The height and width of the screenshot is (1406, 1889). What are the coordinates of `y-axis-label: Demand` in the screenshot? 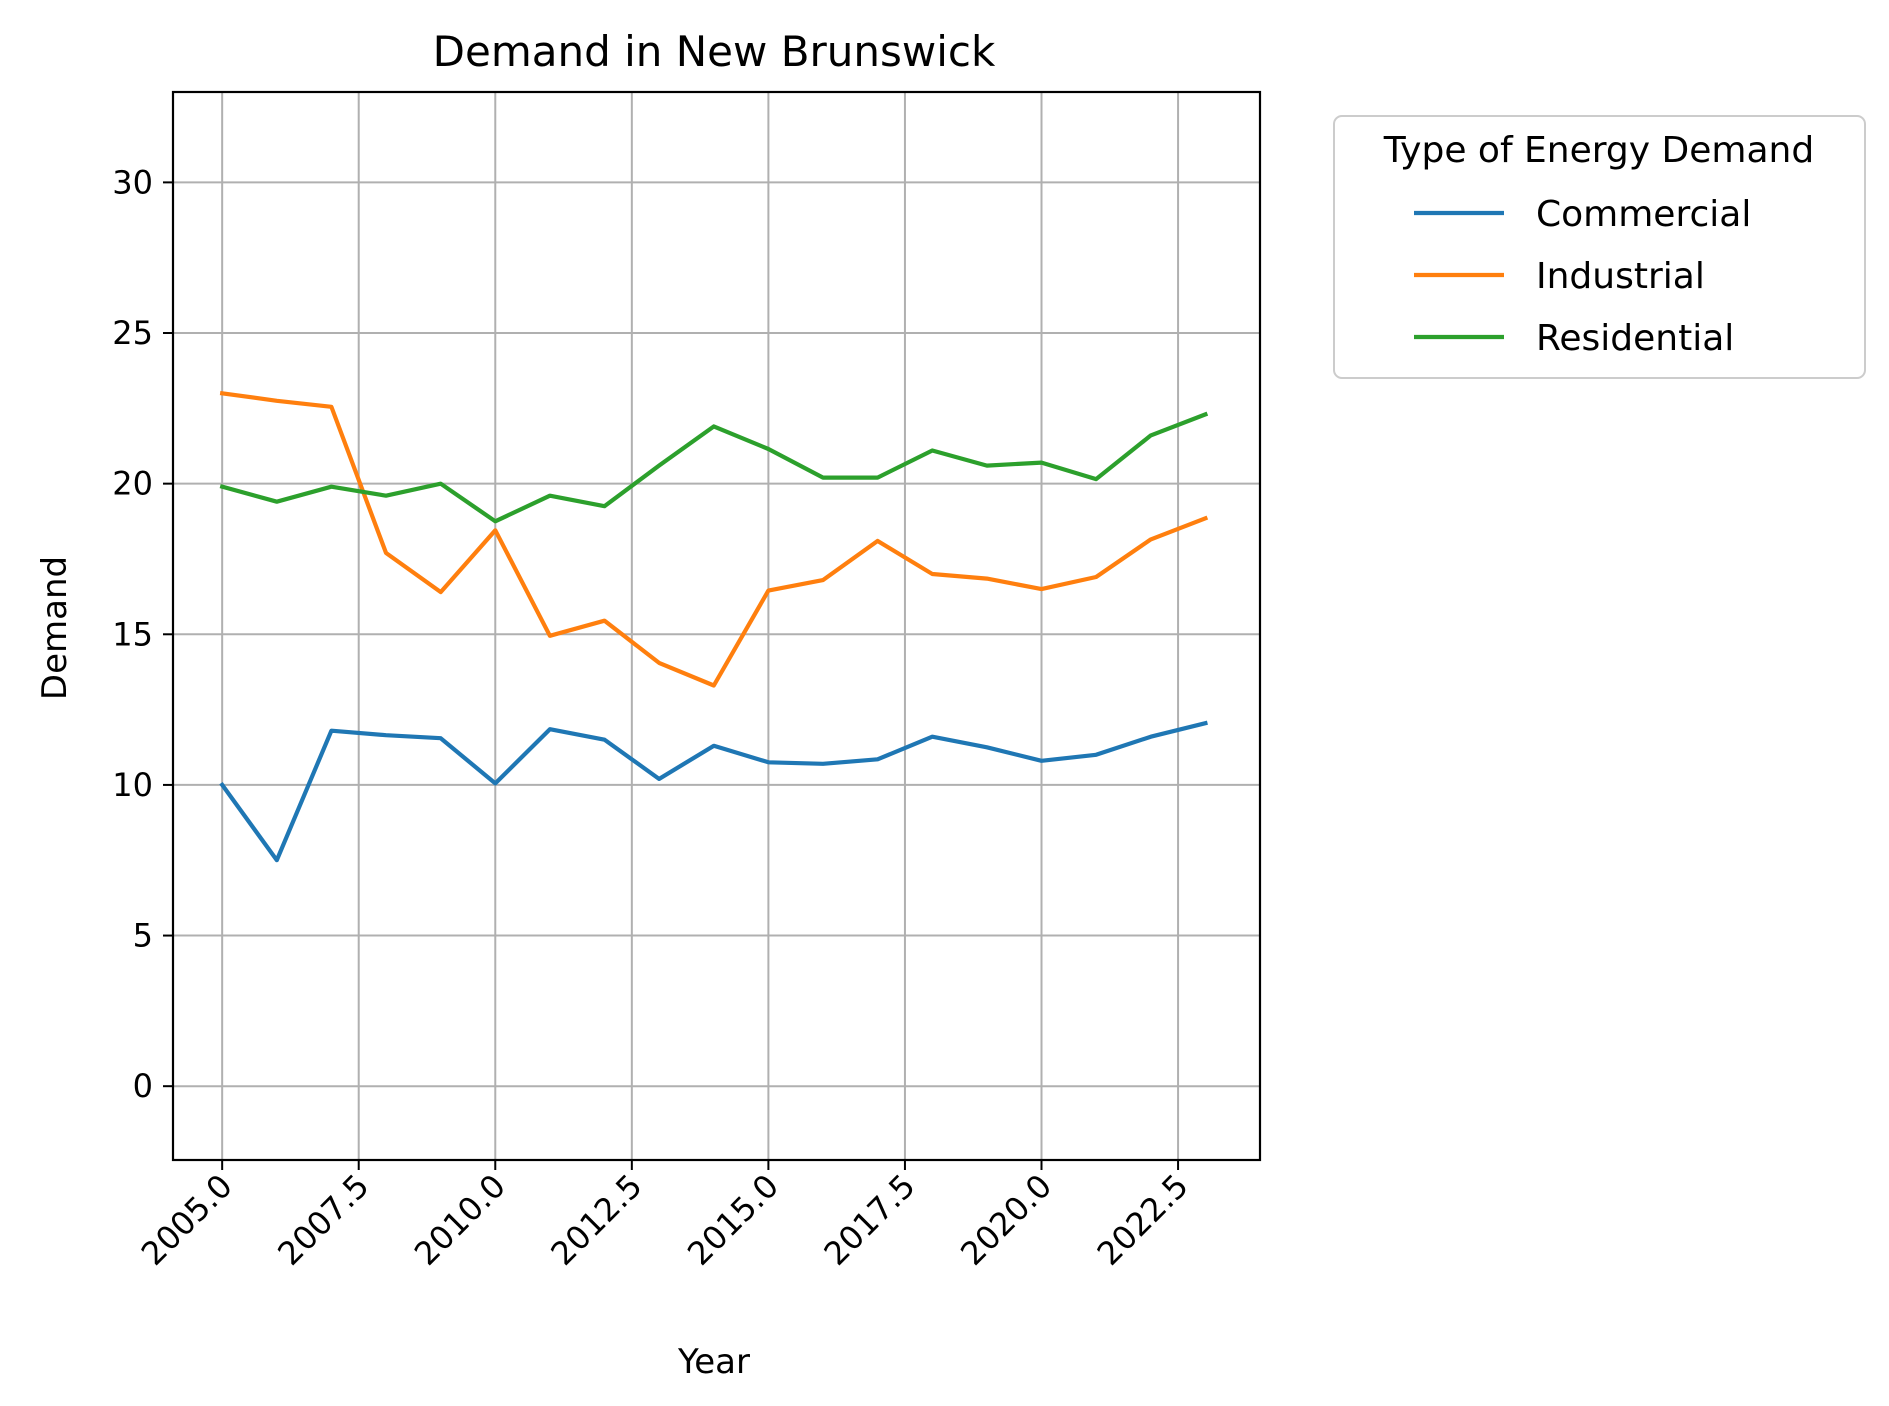 It's located at (55, 628).